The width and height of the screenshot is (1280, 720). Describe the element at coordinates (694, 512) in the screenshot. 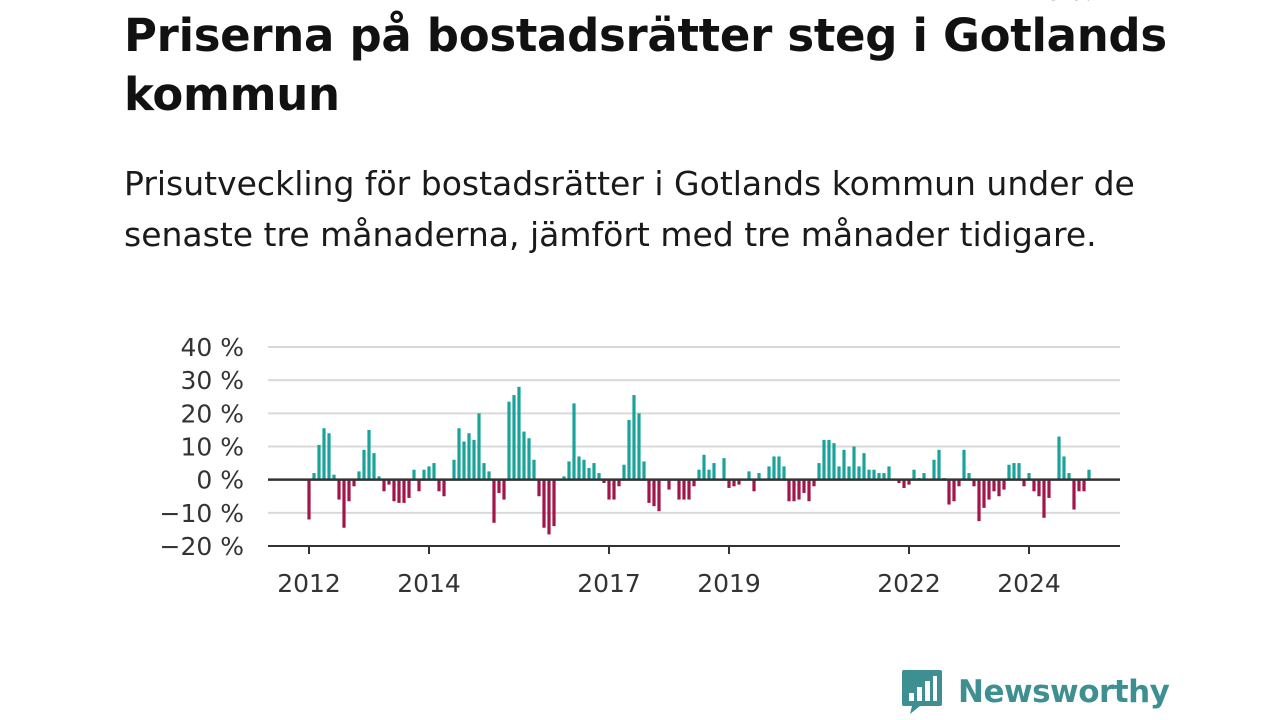

I see `axes` at that location.